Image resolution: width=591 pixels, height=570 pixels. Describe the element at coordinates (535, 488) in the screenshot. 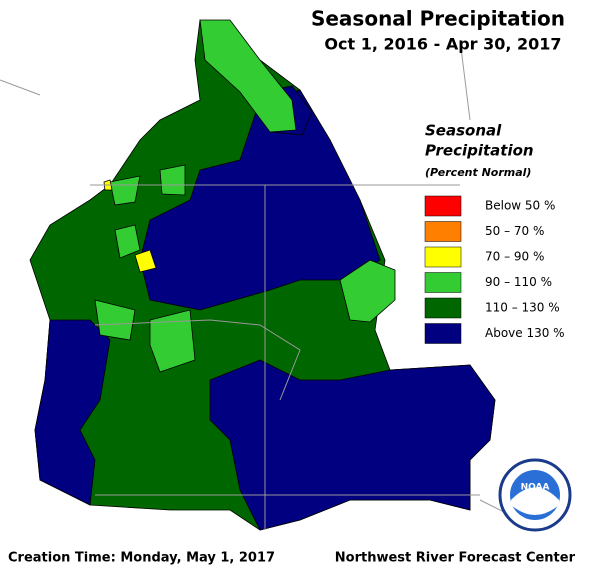

I see `logo-text: NOAA` at that location.